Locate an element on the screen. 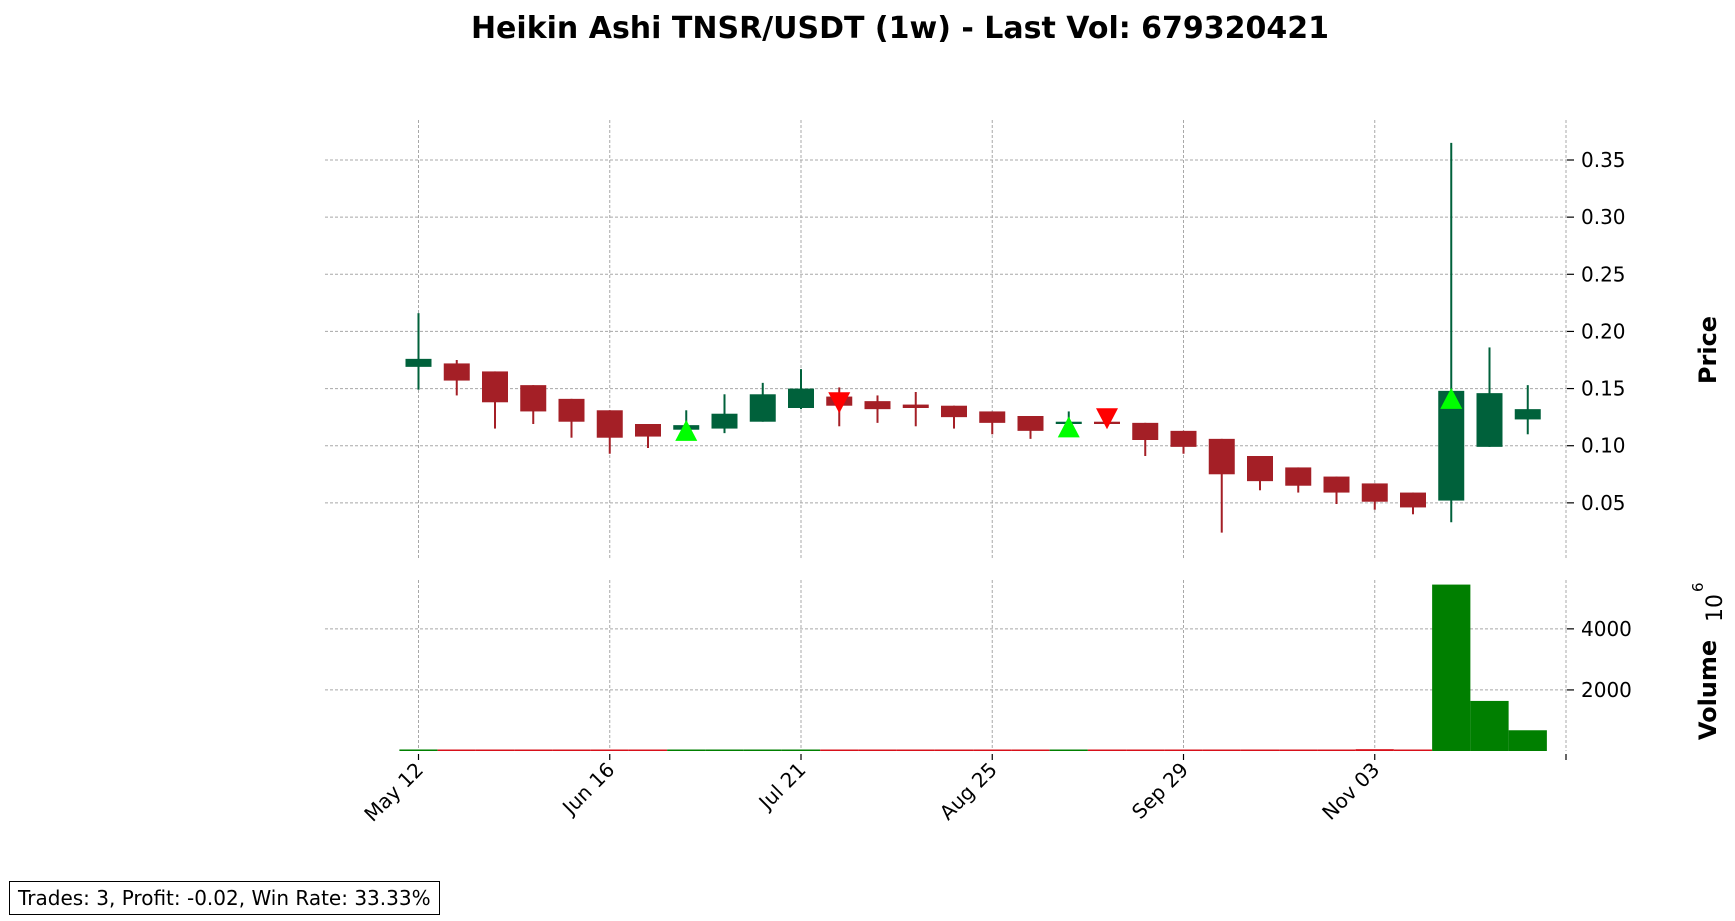 Image resolution: width=1735 pixels, height=921 pixels. price-tick-label: 0.25 is located at coordinates (1603, 274).